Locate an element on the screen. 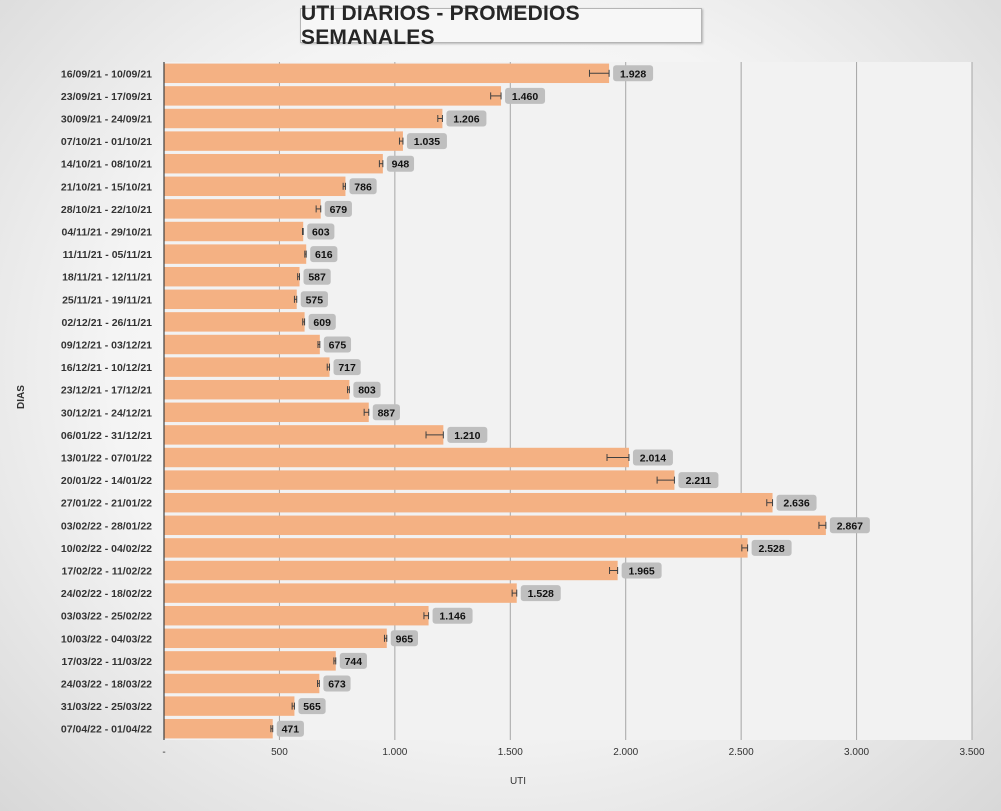 The width and height of the screenshot is (1001, 811). data-label: 679 is located at coordinates (339, 210).